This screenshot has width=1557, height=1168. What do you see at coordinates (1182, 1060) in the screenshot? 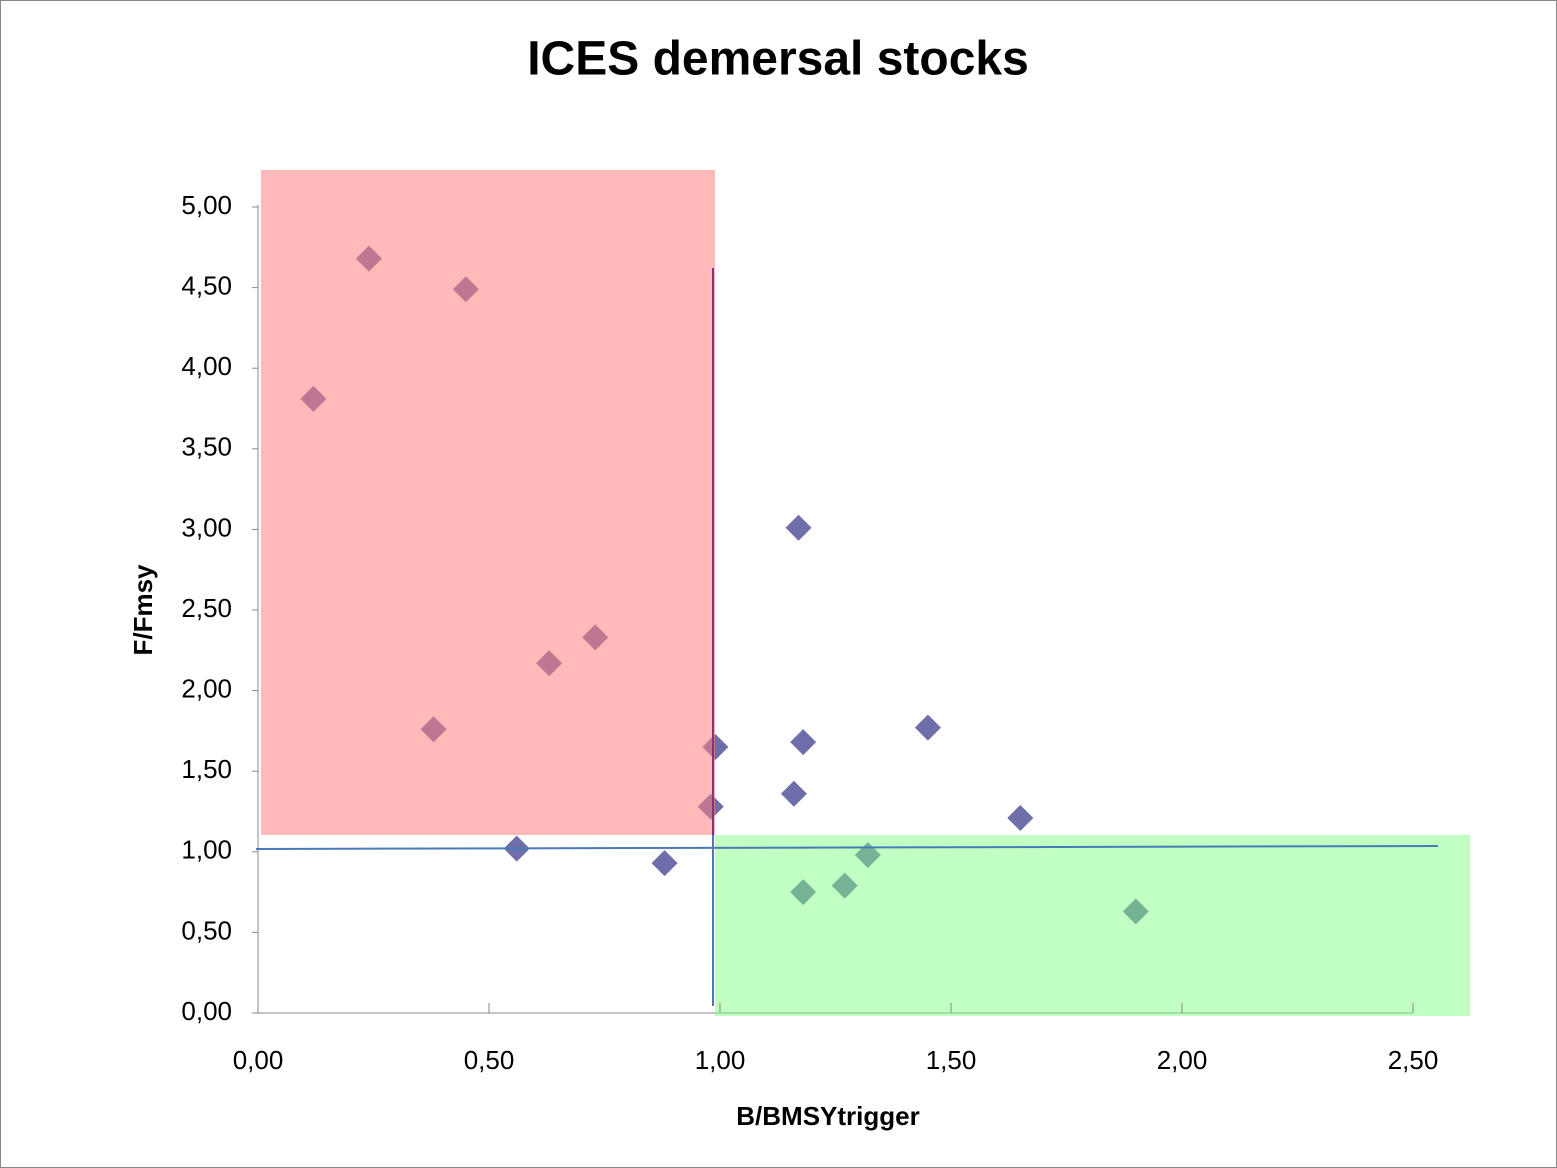
I see `x-tick-label: 2,00` at bounding box center [1182, 1060].